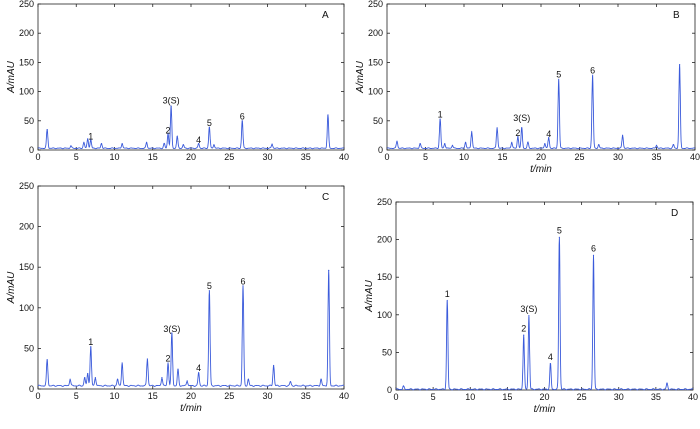  What do you see at coordinates (26, 4) in the screenshot?
I see `y-tick-label: 250` at bounding box center [26, 4].